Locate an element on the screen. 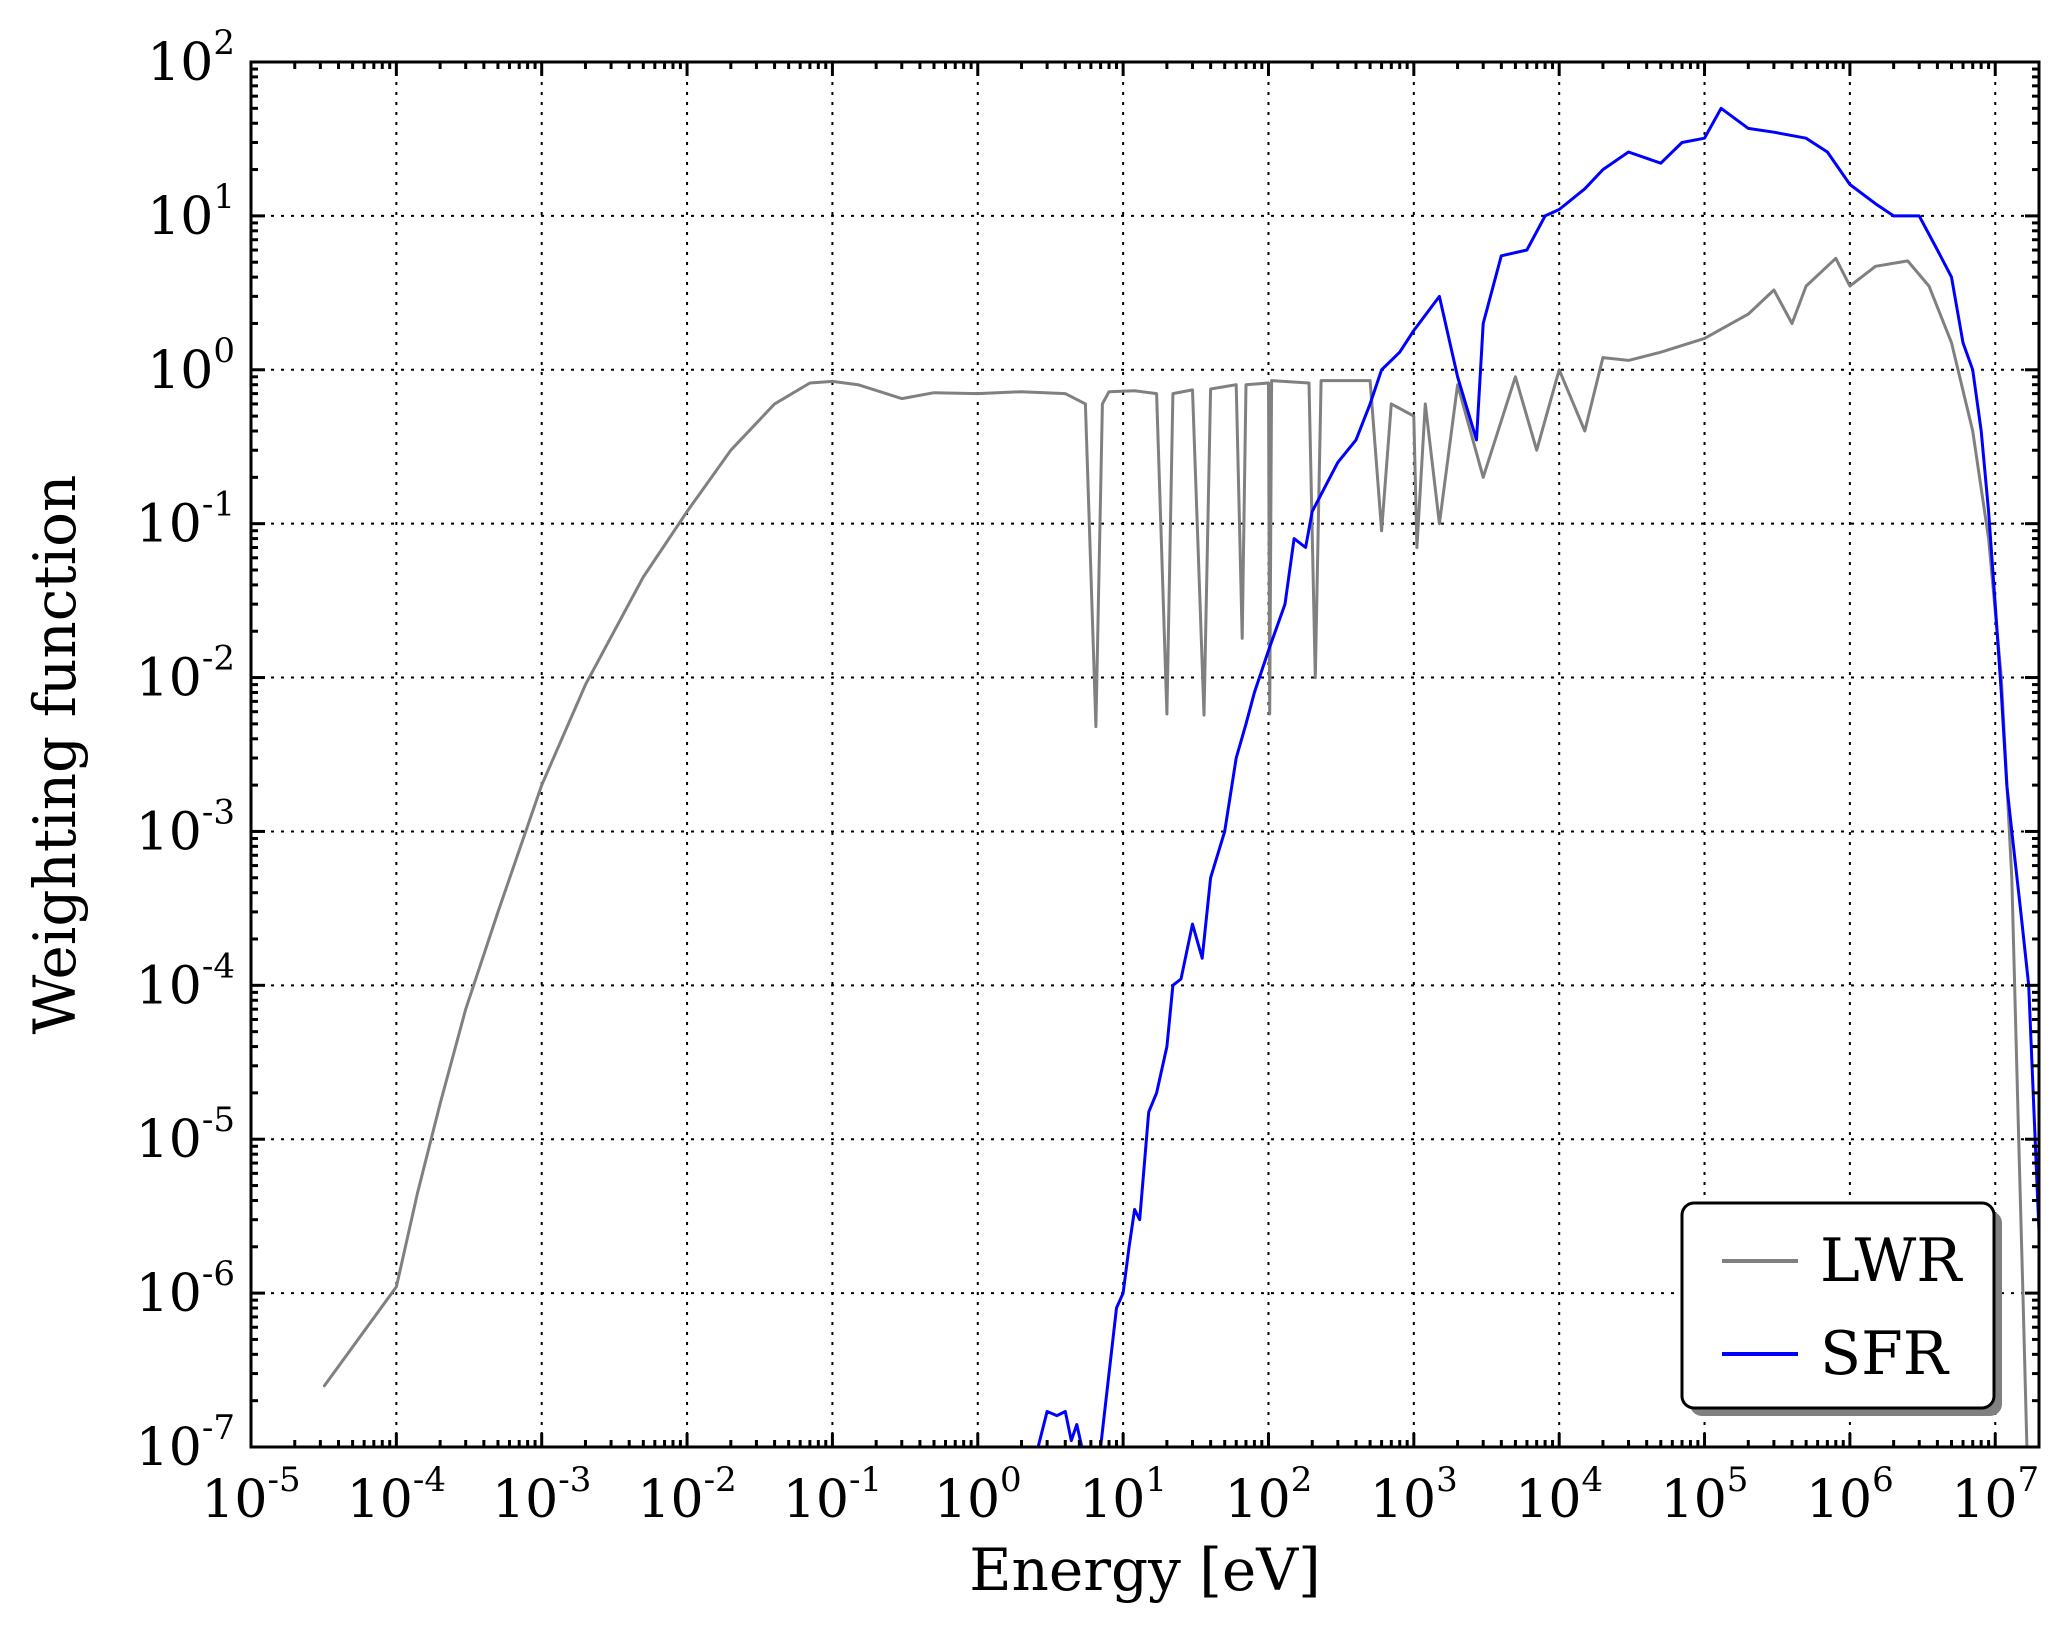  y-tick-label: 10⁻⁶ is located at coordinates (185, 1289).